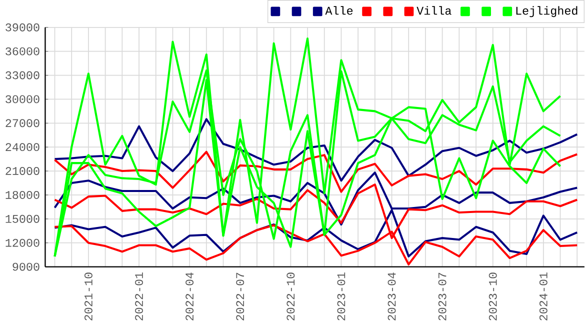 The height and width of the screenshot is (326, 585). I want to click on x-tick-label: 2023-01, so click(341, 296).